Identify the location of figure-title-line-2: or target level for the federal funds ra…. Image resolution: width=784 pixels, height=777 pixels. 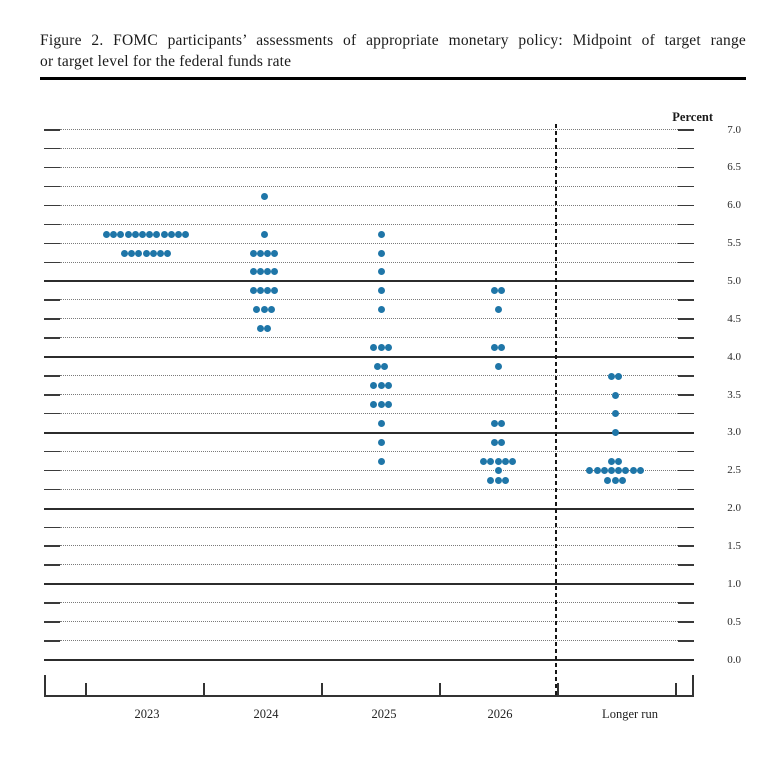
(166, 61).